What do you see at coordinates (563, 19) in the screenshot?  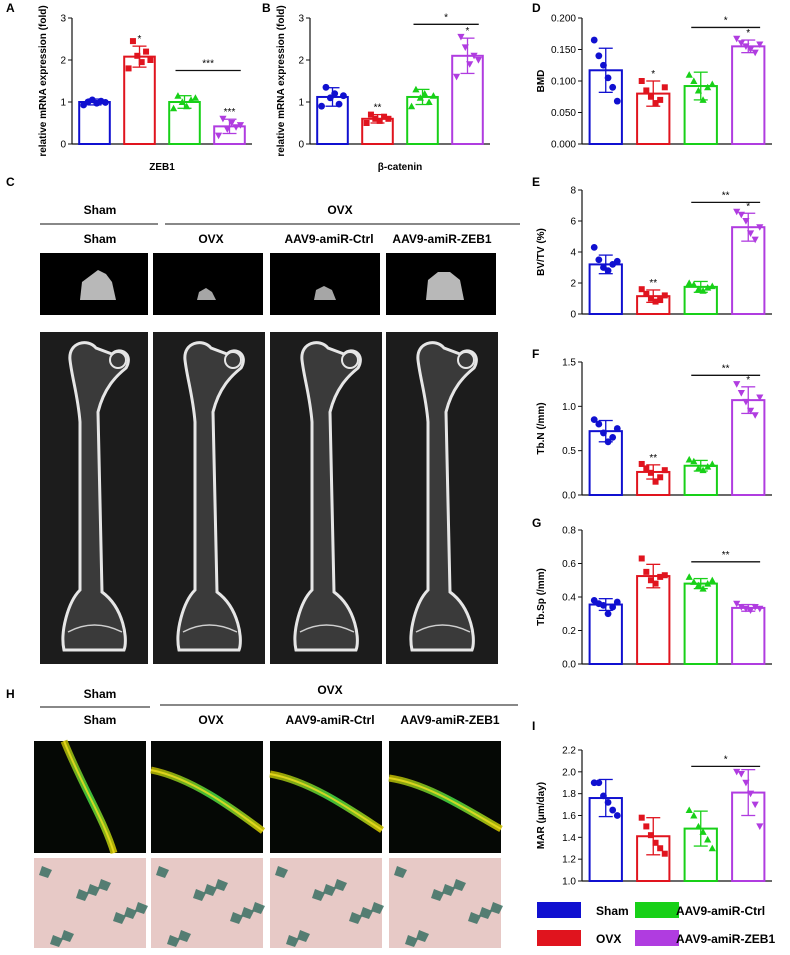 I see `y-tick-label: 0.200` at bounding box center [563, 19].